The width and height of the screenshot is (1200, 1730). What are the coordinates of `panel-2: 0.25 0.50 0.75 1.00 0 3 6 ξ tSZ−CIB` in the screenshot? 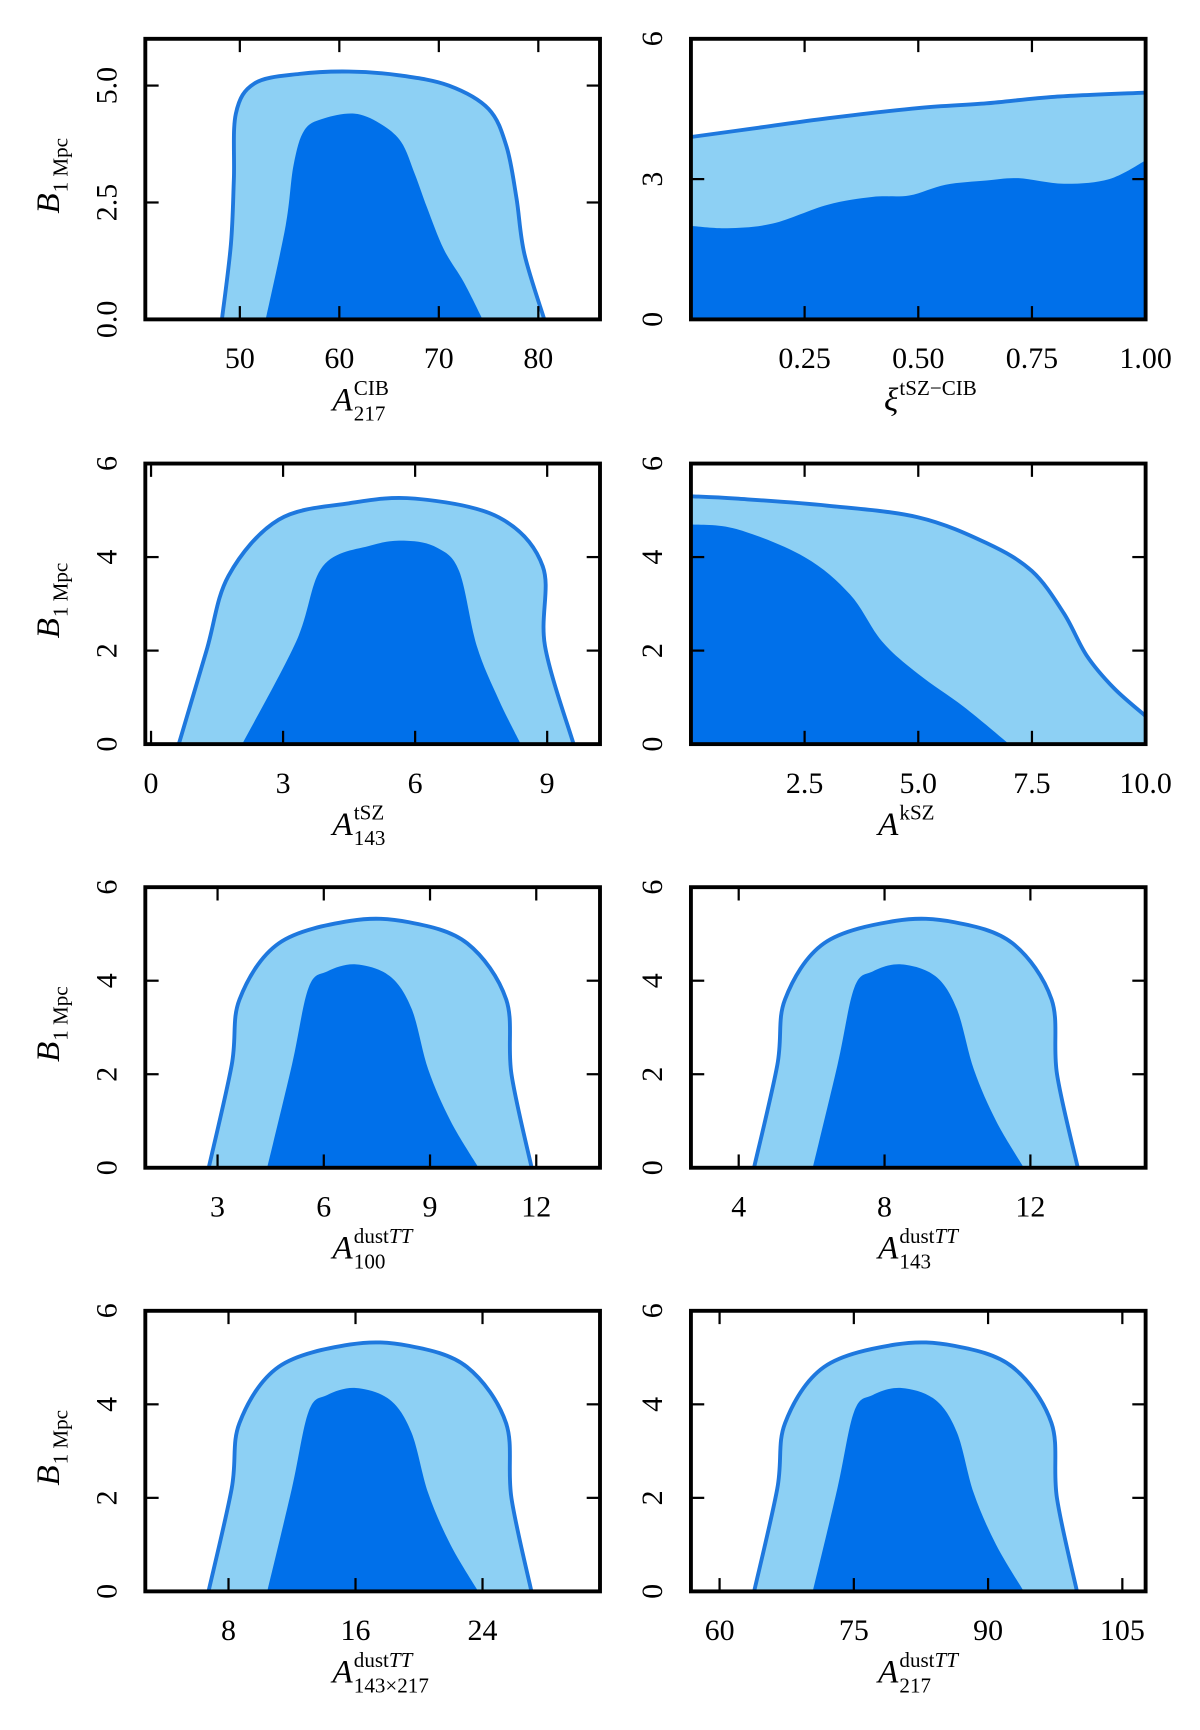 It's located at (904, 224).